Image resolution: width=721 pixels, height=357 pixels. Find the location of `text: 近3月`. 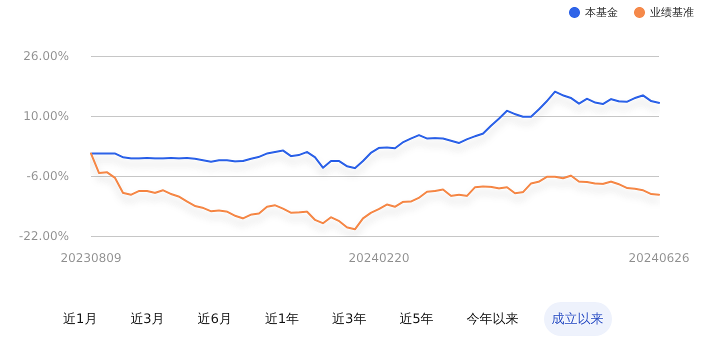

text: 近3月 is located at coordinates (147, 320).